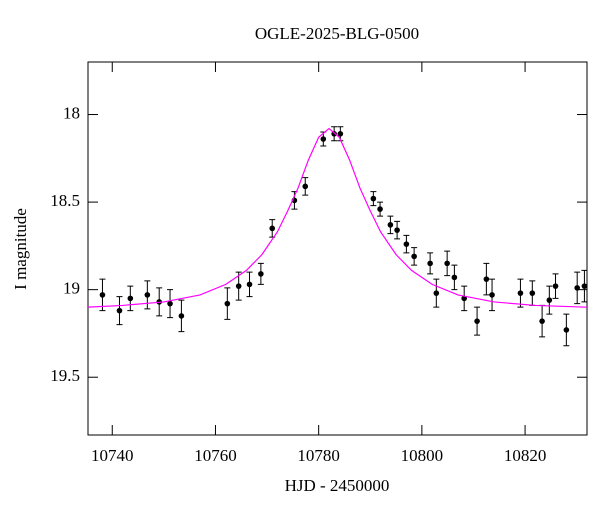 The image size is (600, 512). I want to click on x-tick-label: 10760, so click(215, 455).